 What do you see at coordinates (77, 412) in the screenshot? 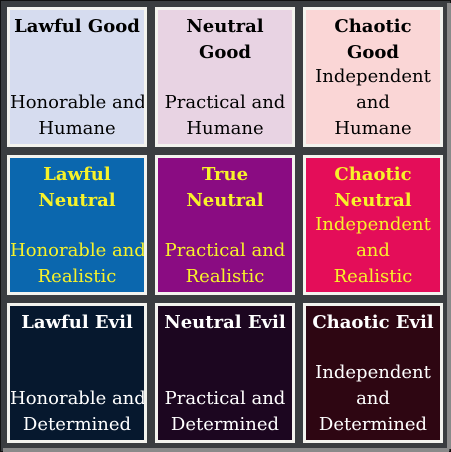
I see `cell-description: Honorable and Determined` at bounding box center [77, 412].